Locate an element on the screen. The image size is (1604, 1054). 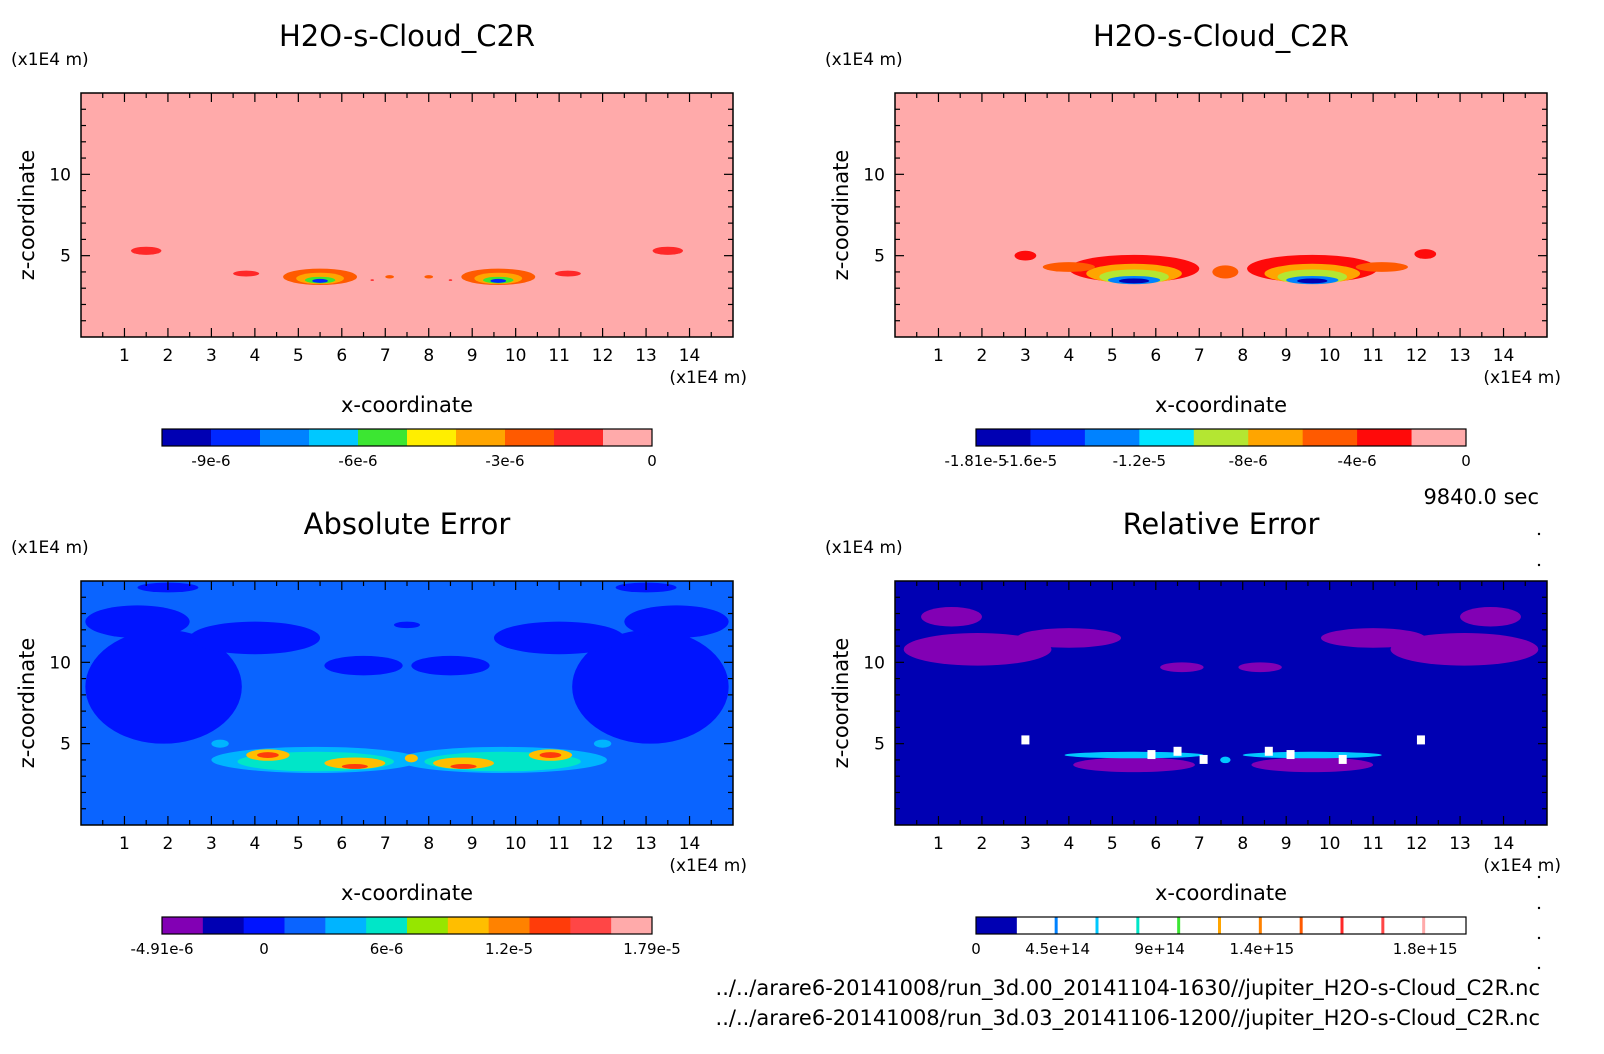
colorbar-label: -1.6e-5 is located at coordinates (1030, 461).